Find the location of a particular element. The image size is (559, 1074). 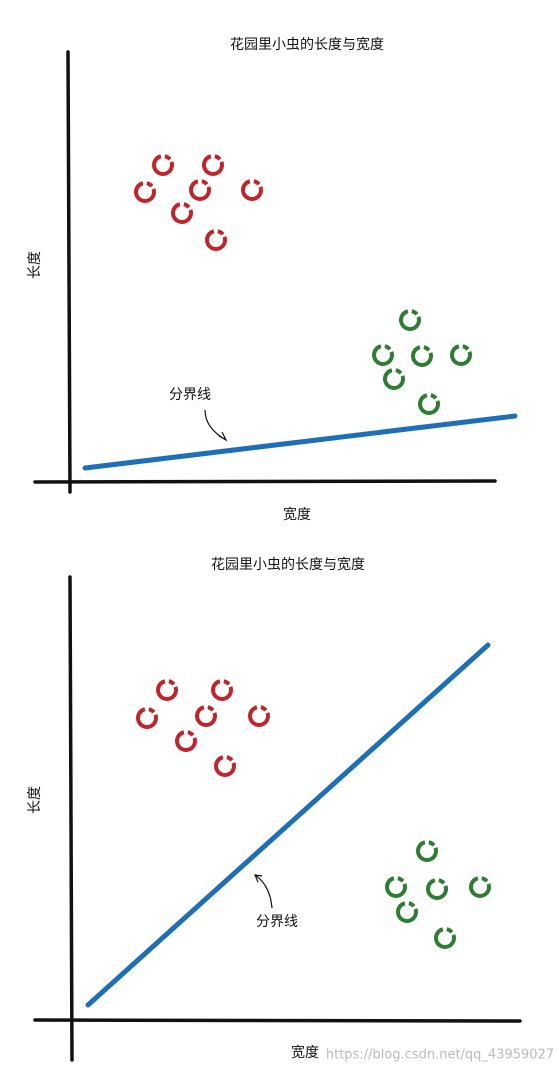

separator-line is located at coordinates (300, 442).